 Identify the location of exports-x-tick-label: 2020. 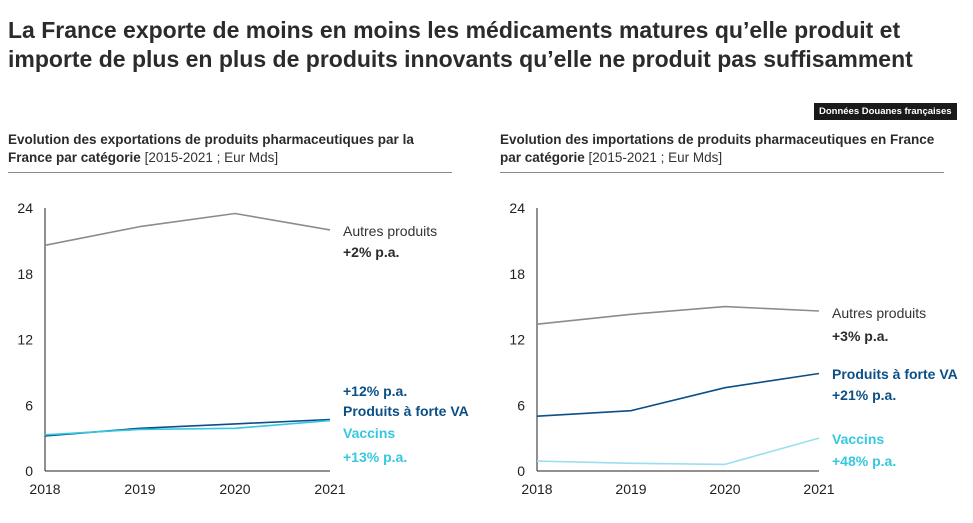
(234, 489).